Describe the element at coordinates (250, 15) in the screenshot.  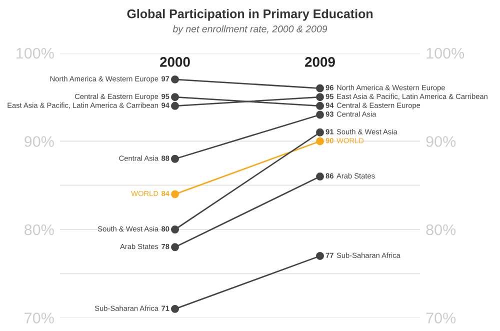
I see `chart-title: Global Participation in Primary Education` at that location.